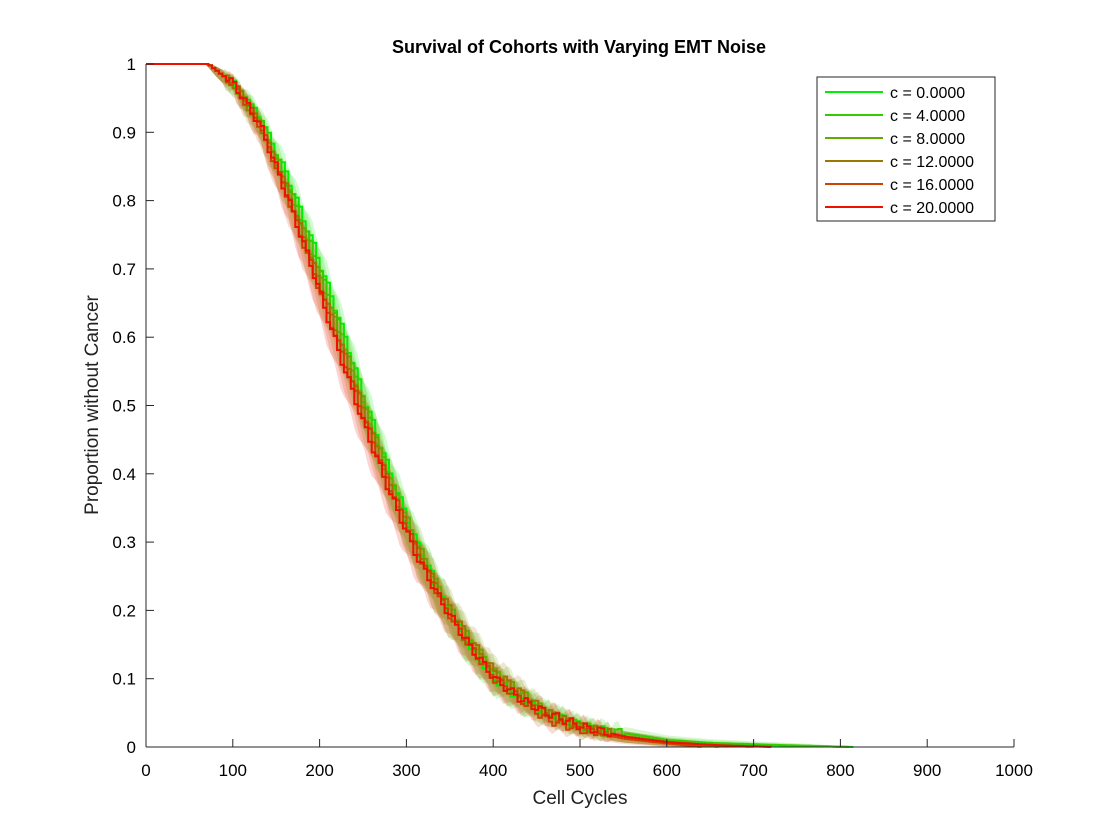 Image resolution: width=1120 pixels, height=840 pixels. What do you see at coordinates (493, 770) in the screenshot?
I see `x-tick-label: 400` at bounding box center [493, 770].